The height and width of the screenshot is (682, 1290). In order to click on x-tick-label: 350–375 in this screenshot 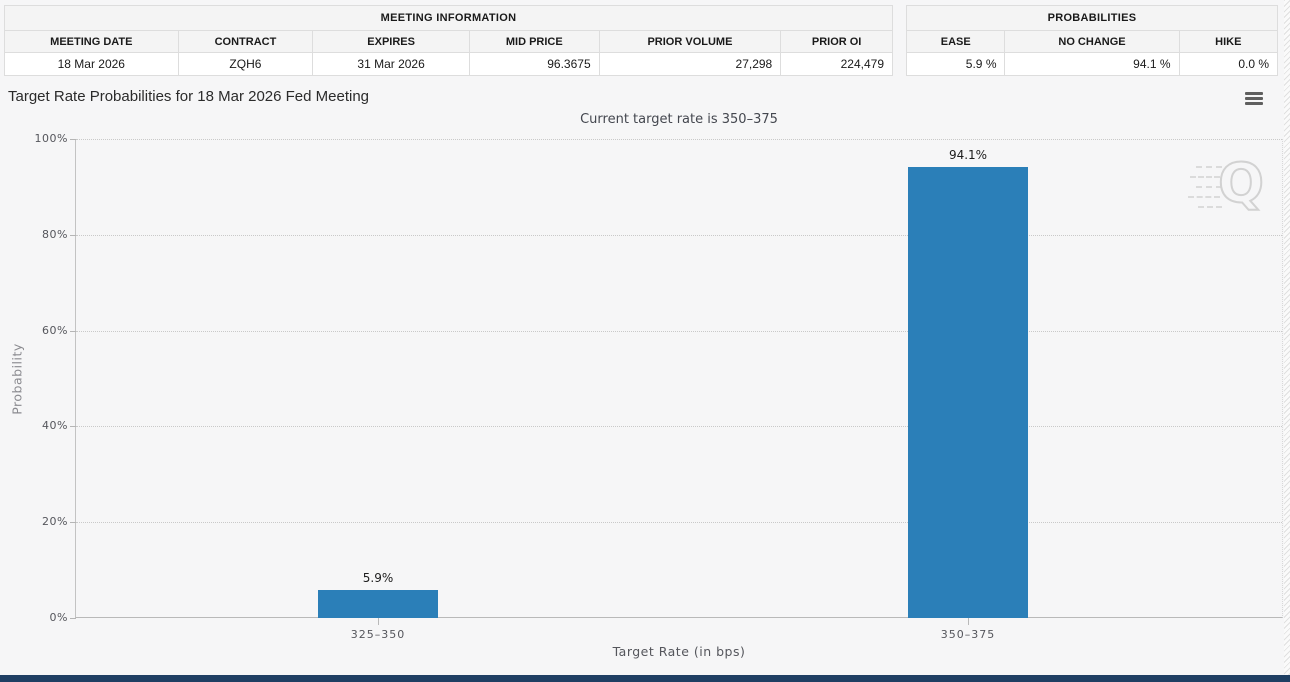, I will do `click(968, 634)`.